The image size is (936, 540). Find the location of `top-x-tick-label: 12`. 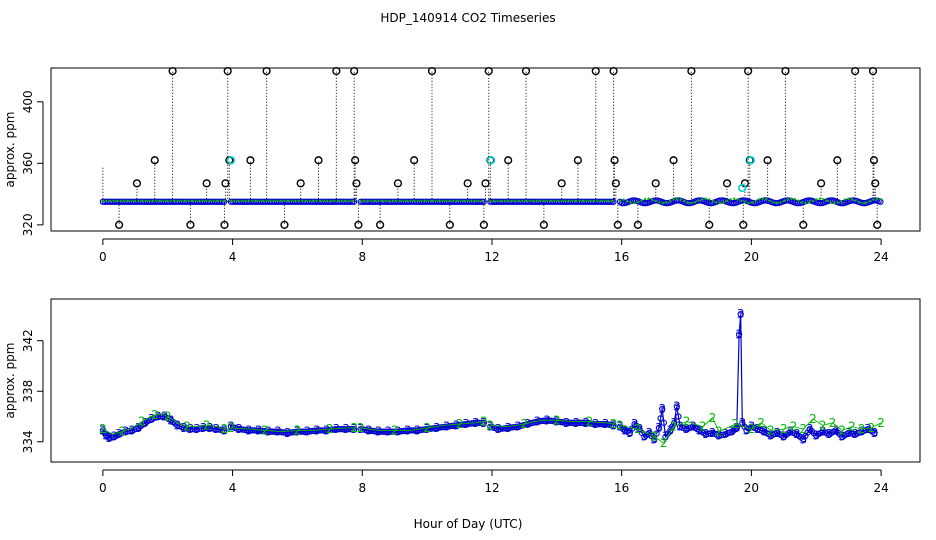

top-x-tick-label: 12 is located at coordinates (491, 257).